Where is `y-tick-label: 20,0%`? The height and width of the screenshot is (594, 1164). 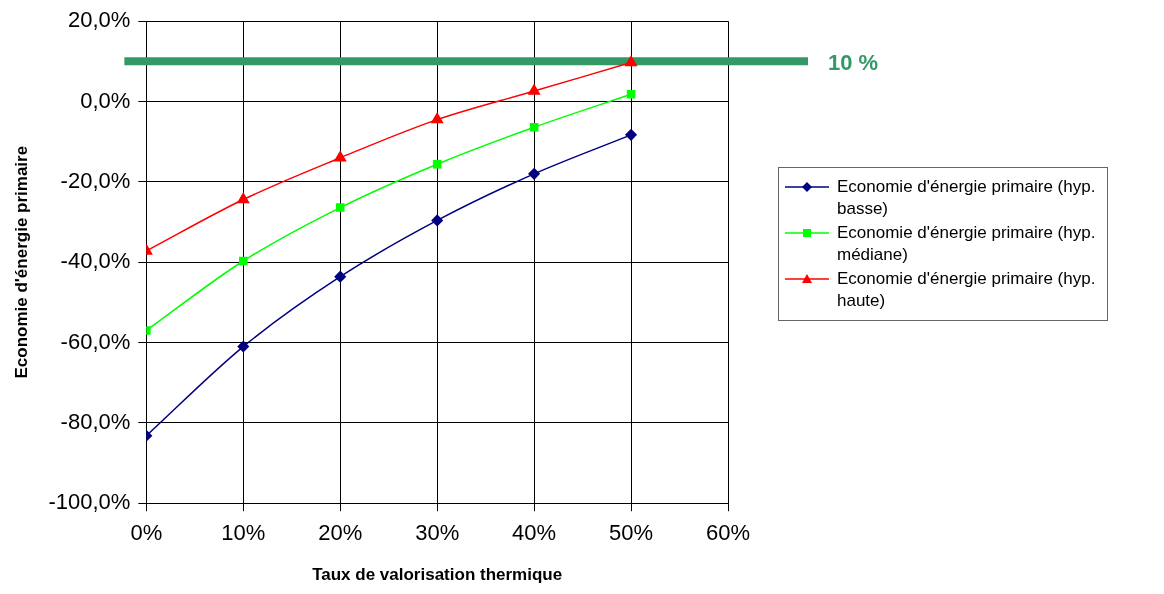 y-tick-label: 20,0% is located at coordinates (99, 20).